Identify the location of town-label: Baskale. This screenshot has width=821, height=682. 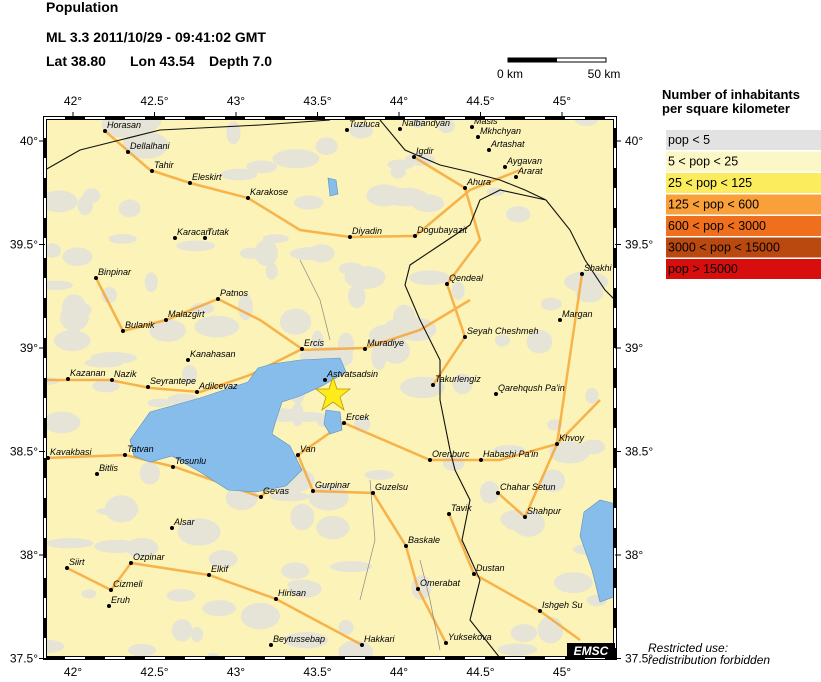
(424, 540).